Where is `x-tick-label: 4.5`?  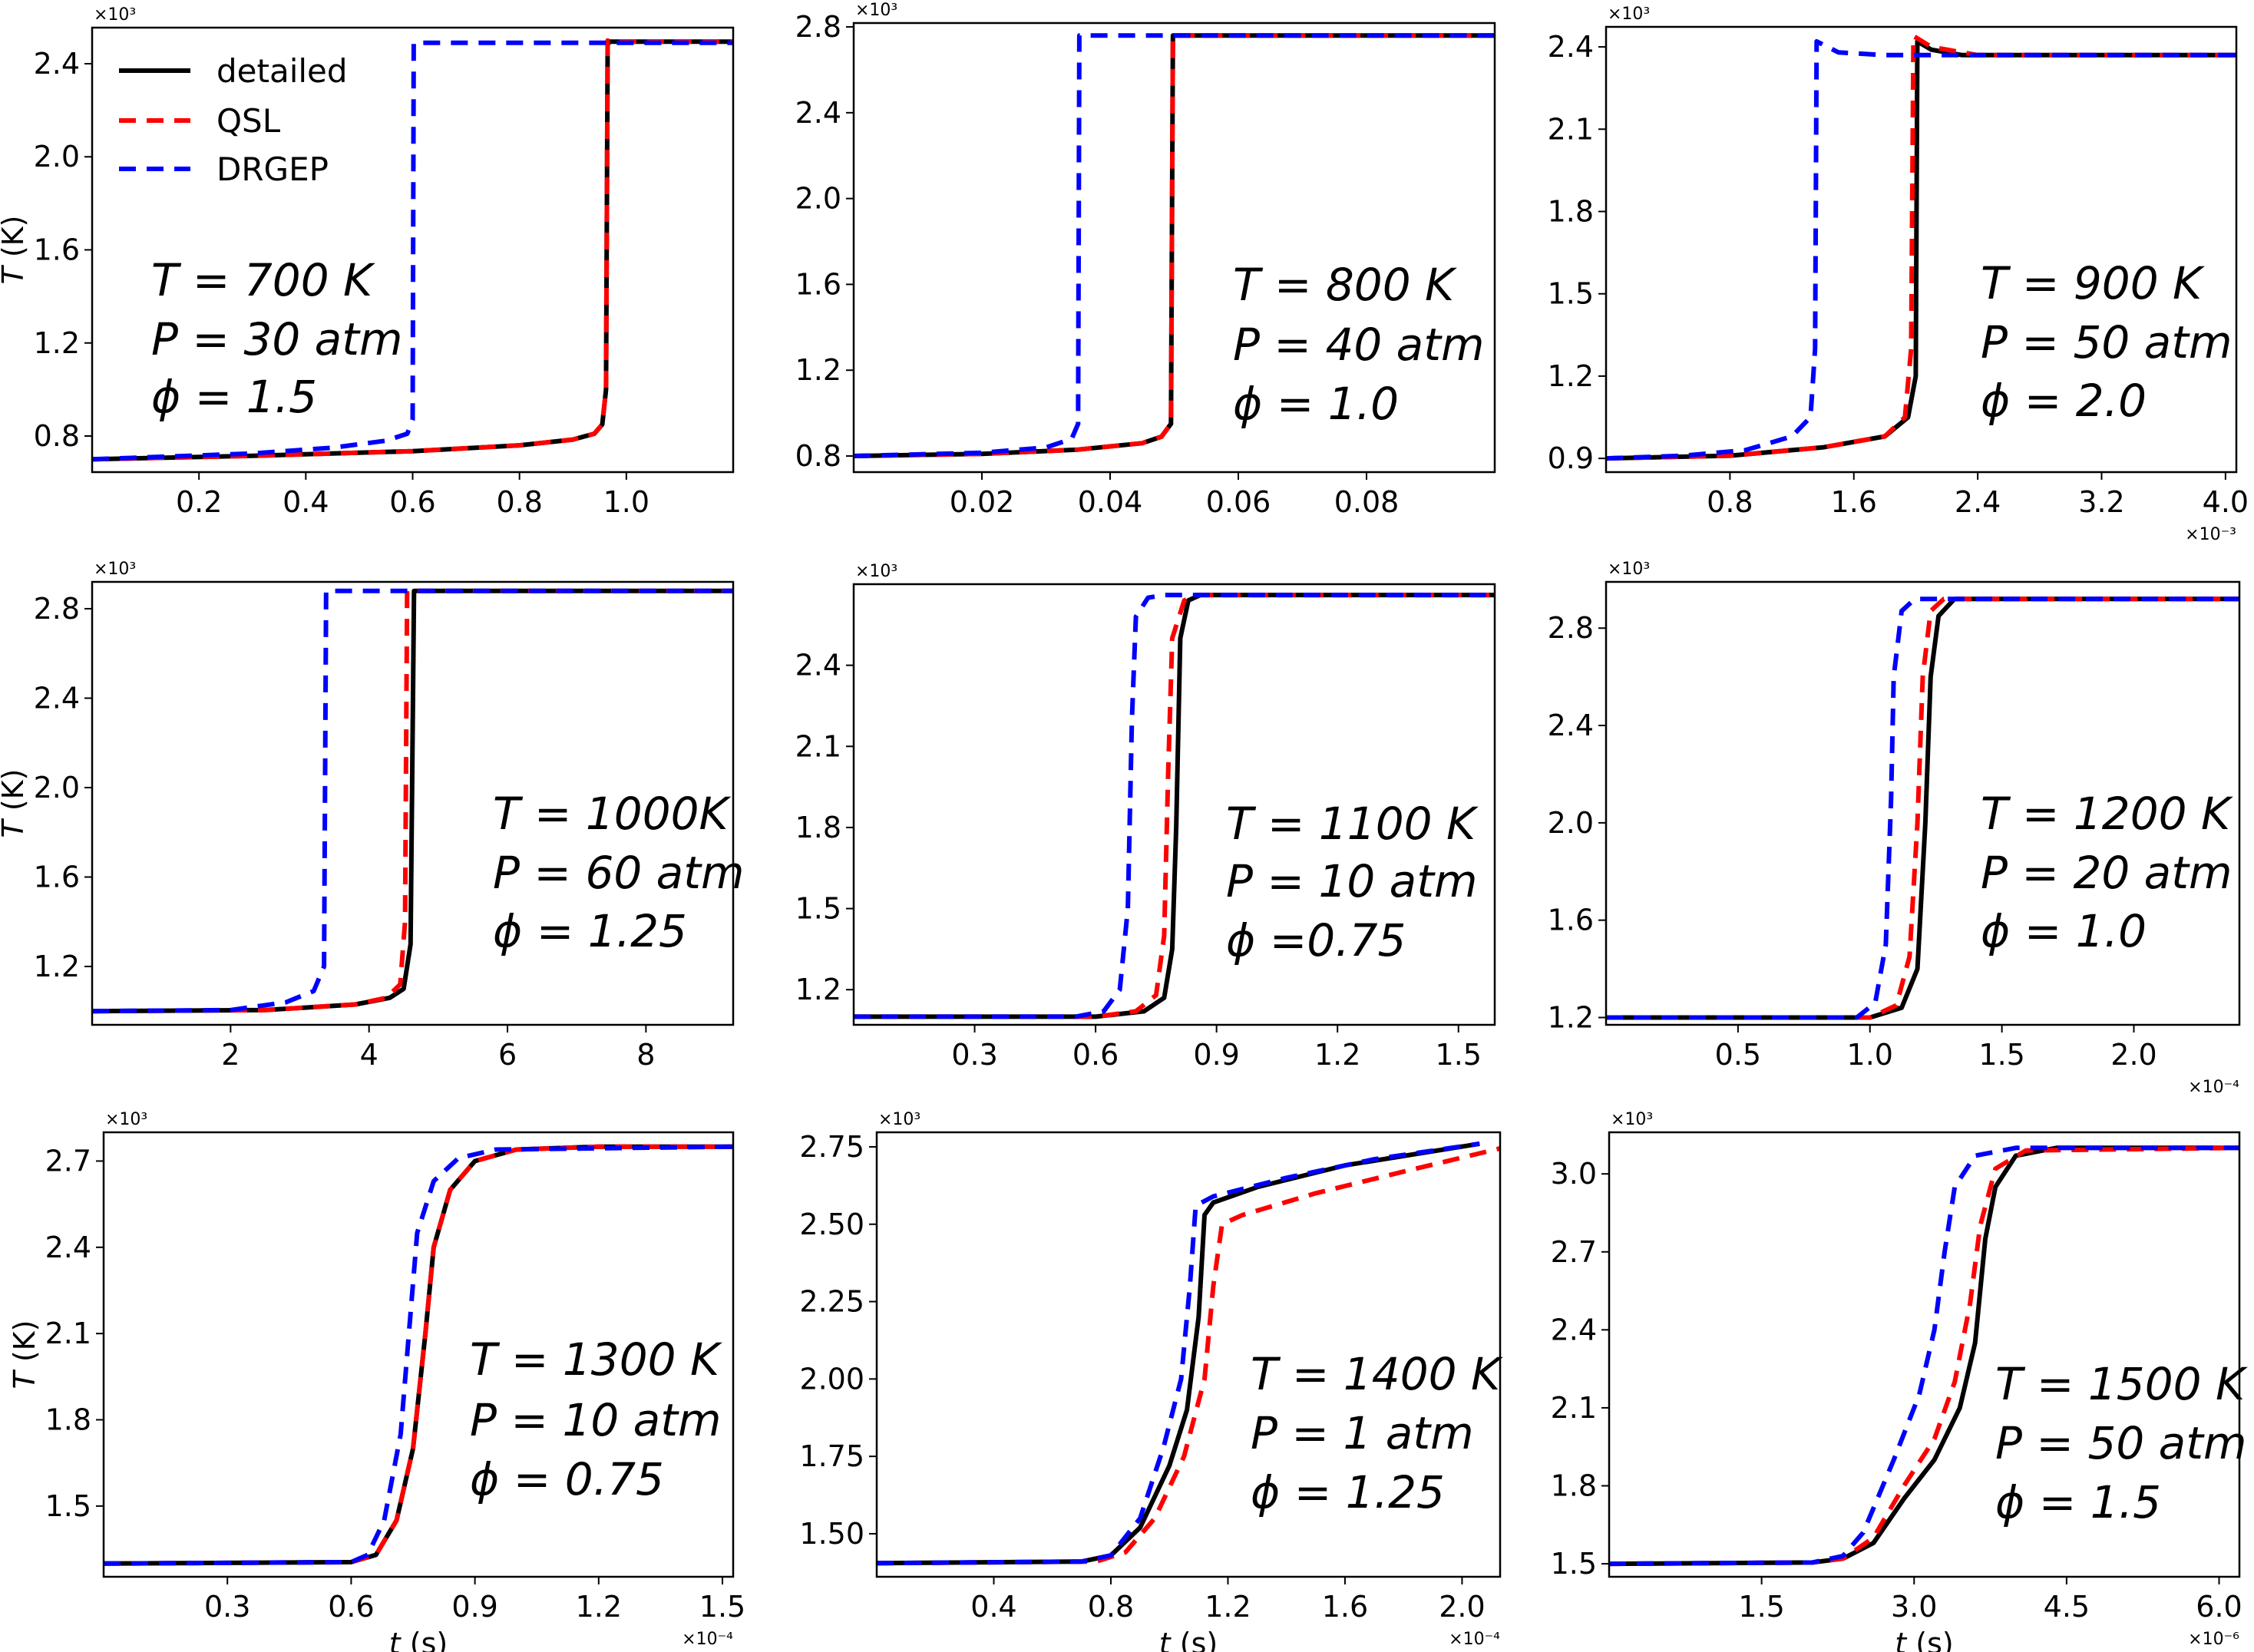 x-tick-label: 4.5 is located at coordinates (2067, 1607).